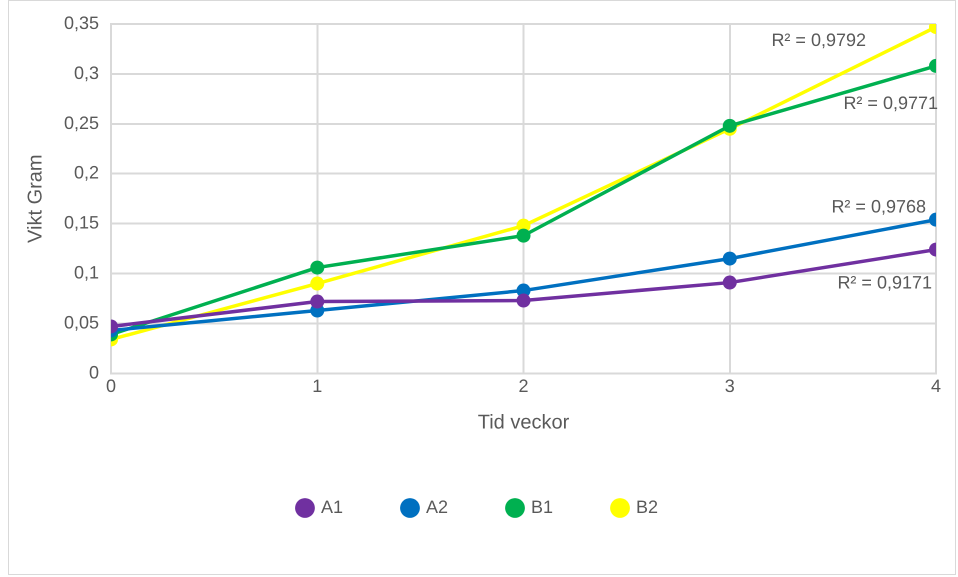 This screenshot has height=577, width=958. Describe the element at coordinates (331, 506) in the screenshot. I see `legend-label: A1` at that location.